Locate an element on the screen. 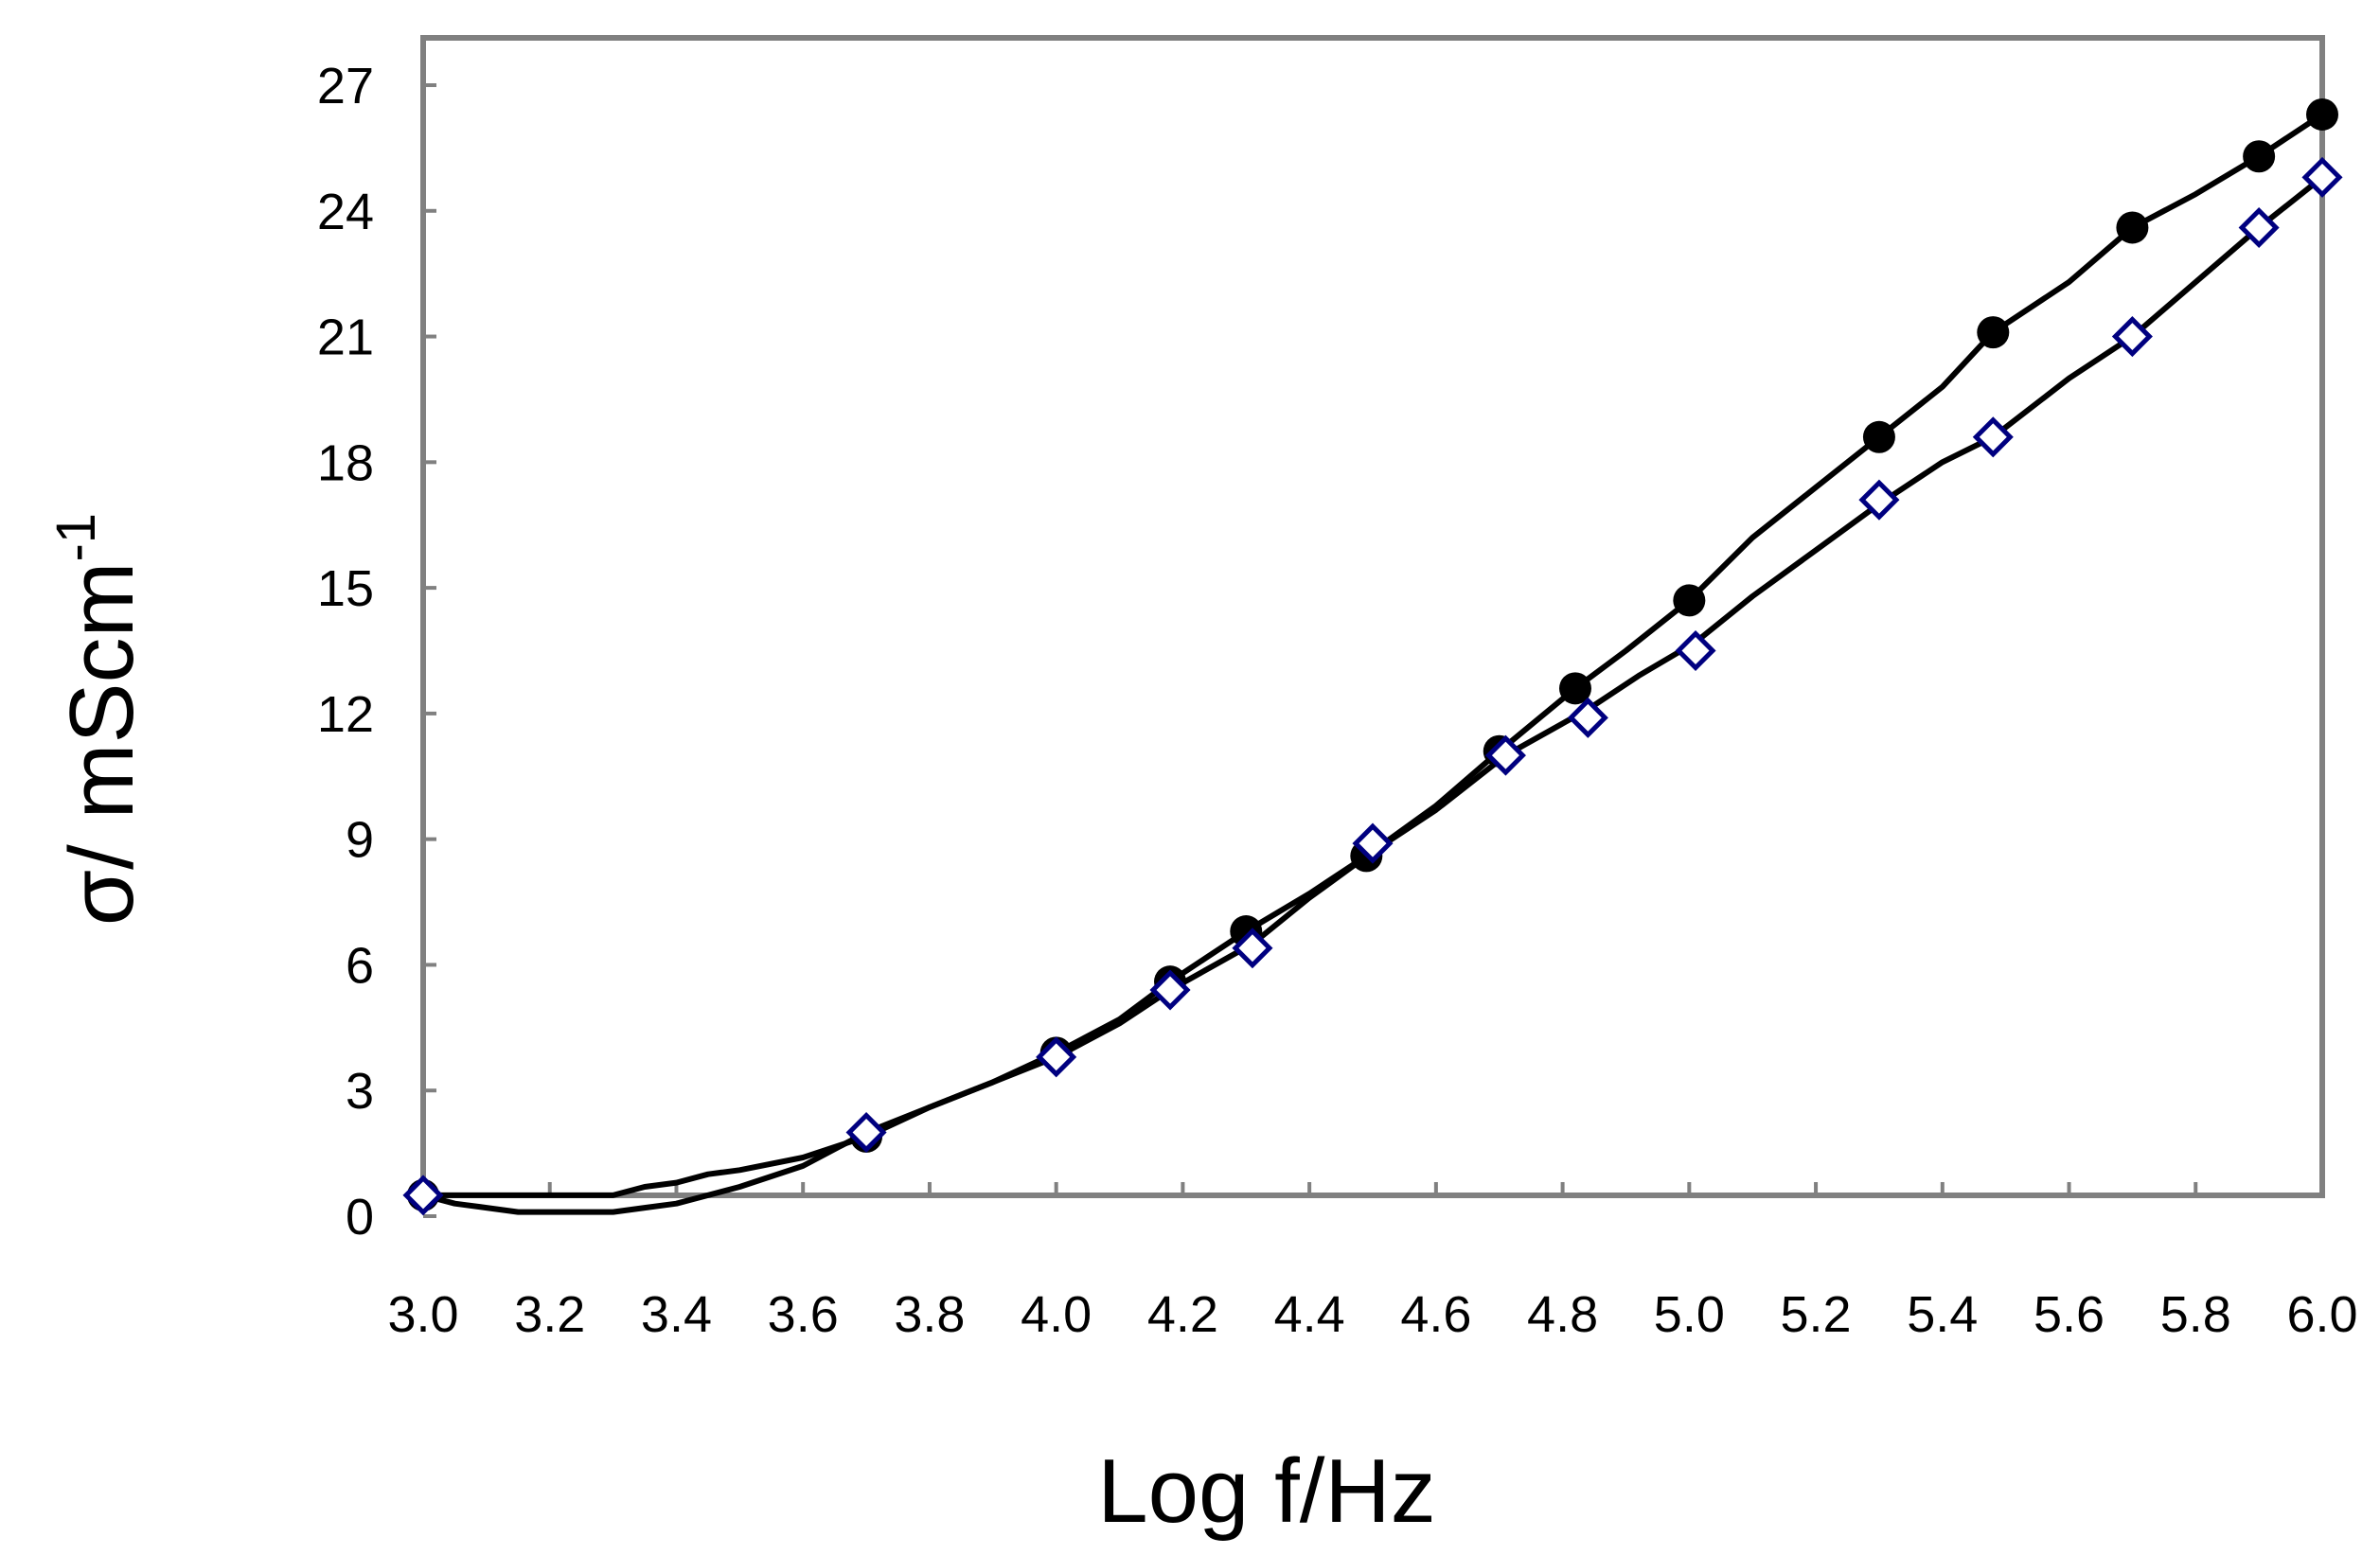 Image resolution: width=2380 pixels, height=1555 pixels. x-tick-label: 4.2 is located at coordinates (1182, 1314).